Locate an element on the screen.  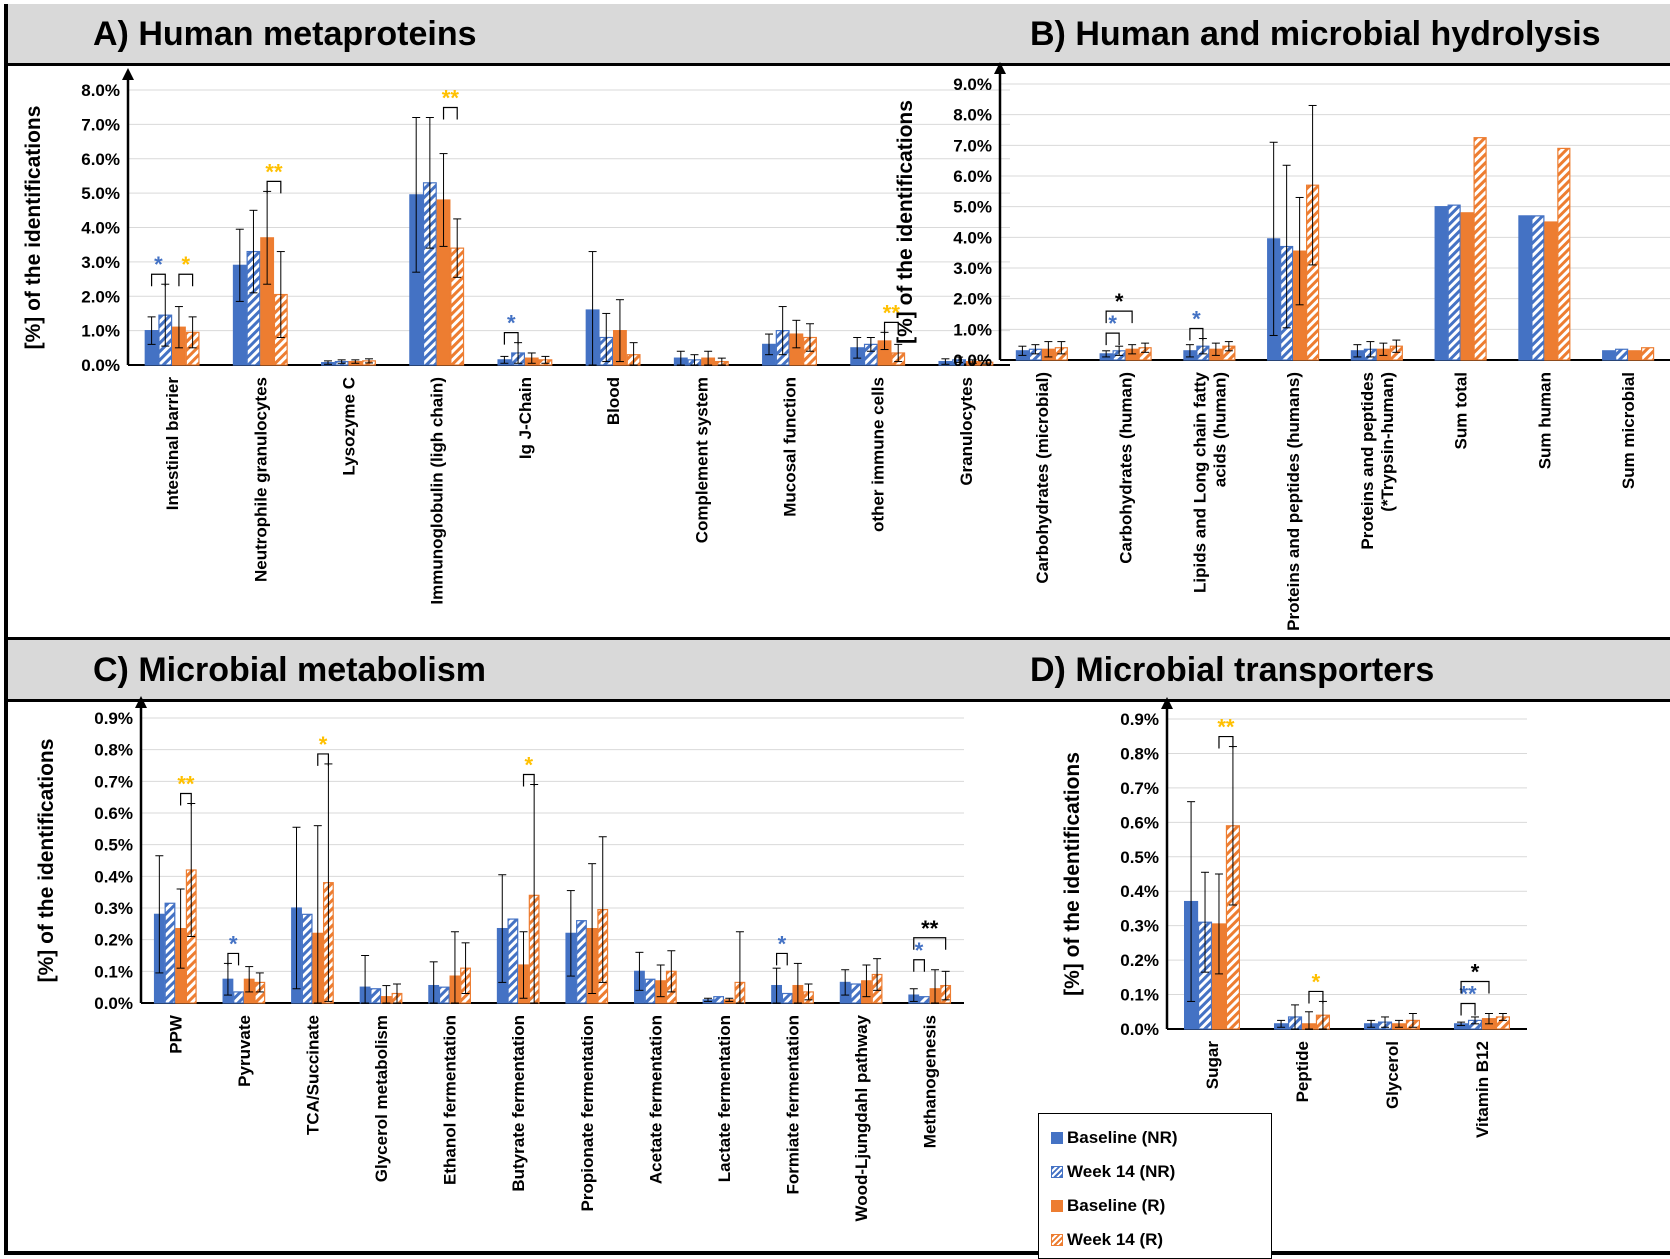
category-label: Lactate fermentation is located at coordinates (724, 1098).